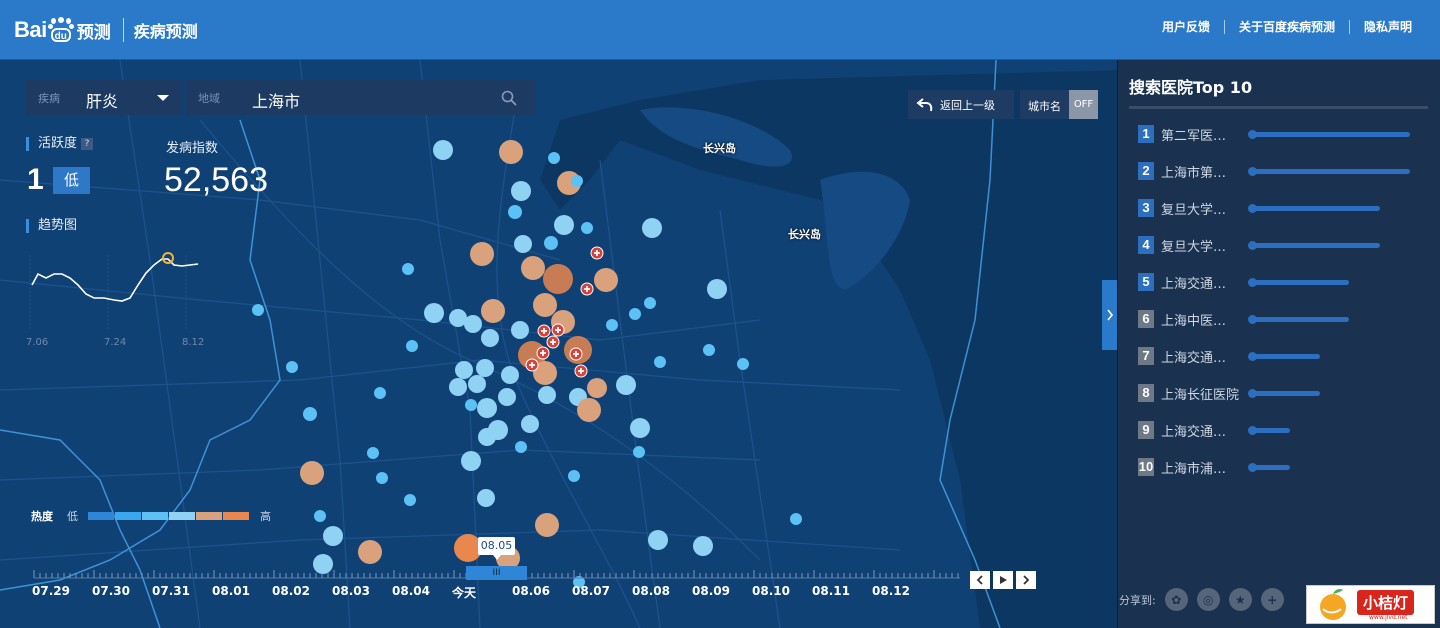 The image size is (1440, 628). Describe the element at coordinates (891, 591) in the screenshot. I see `timeline-date: 08.12` at that location.